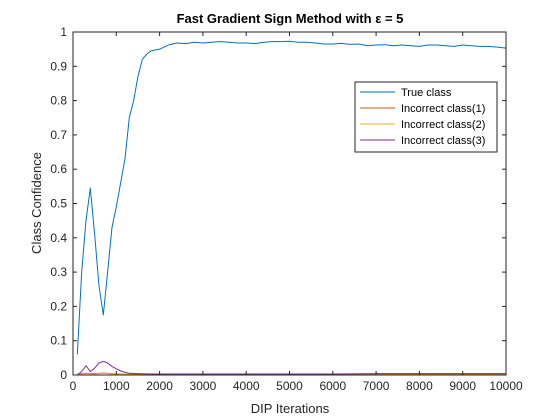 The width and height of the screenshot is (560, 420). I want to click on x-tick-label: 7000, so click(376, 386).